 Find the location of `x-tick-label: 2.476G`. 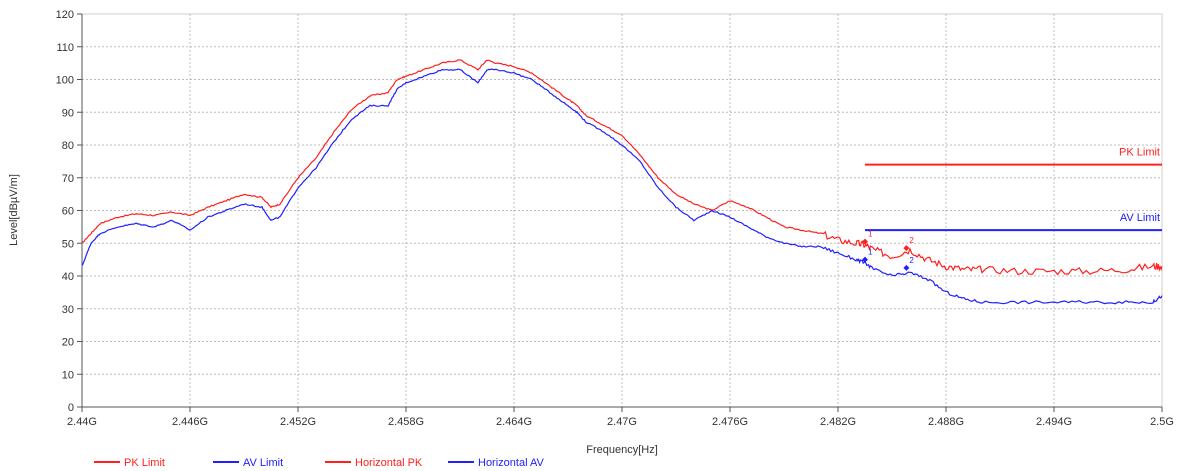

x-tick-label: 2.476G is located at coordinates (730, 422).